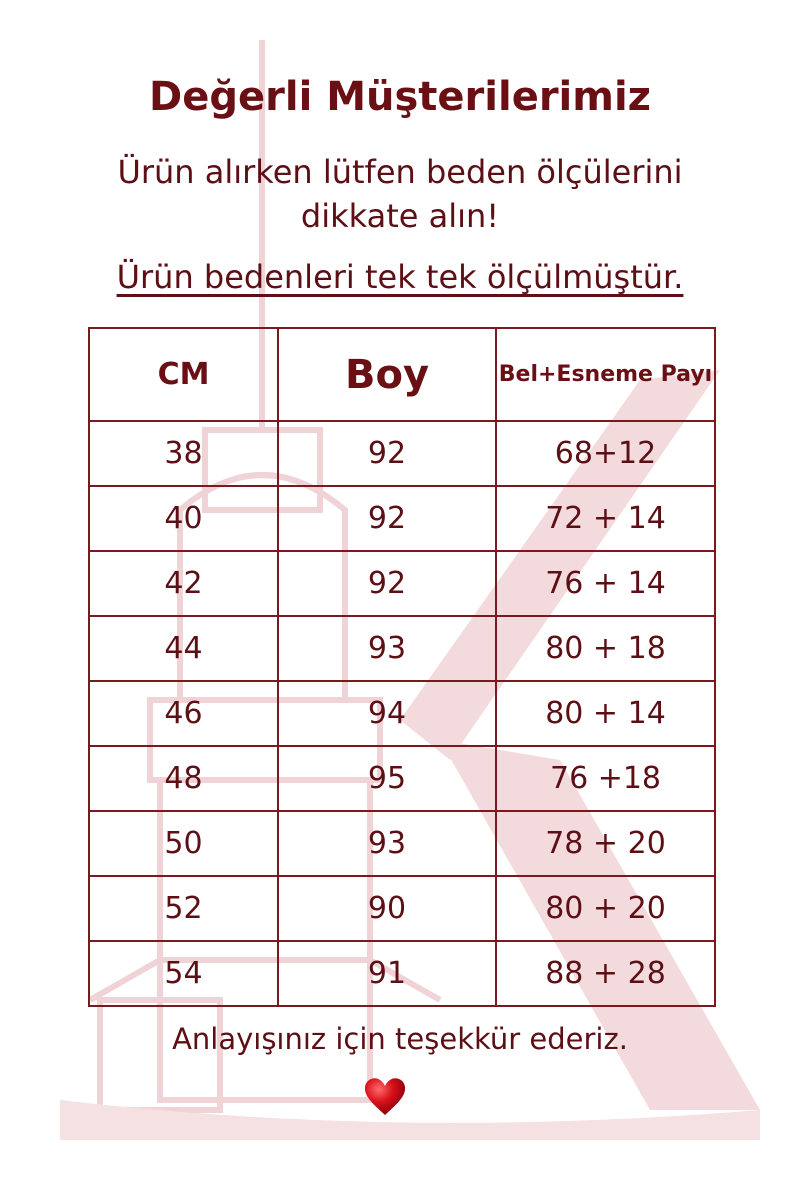 This screenshot has height=1200, width=800. What do you see at coordinates (183, 778) in the screenshot?
I see `cell-cm: 48` at bounding box center [183, 778].